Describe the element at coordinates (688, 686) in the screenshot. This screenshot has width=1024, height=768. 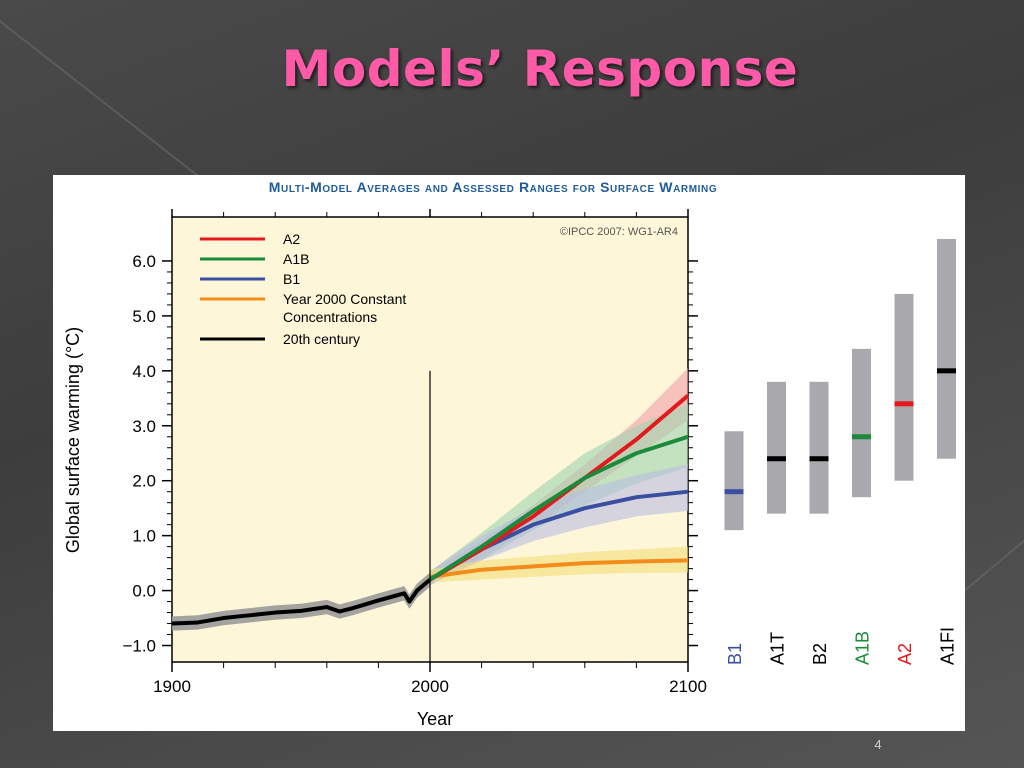
I see `x-tick-label-2: 2100` at that location.